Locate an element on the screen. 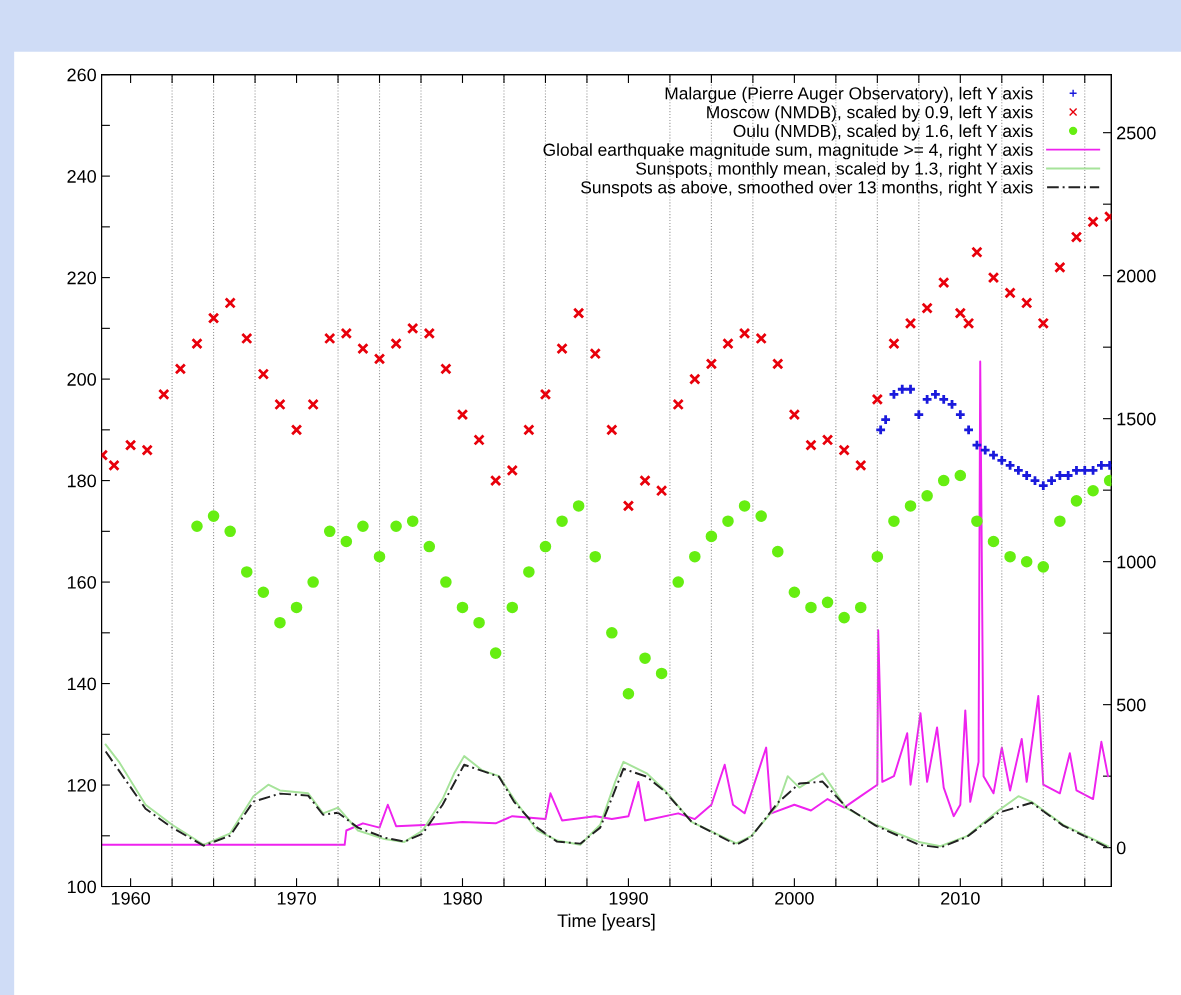 This screenshot has width=1181, height=995. y2-tick-label: 0 is located at coordinates (1121, 848).